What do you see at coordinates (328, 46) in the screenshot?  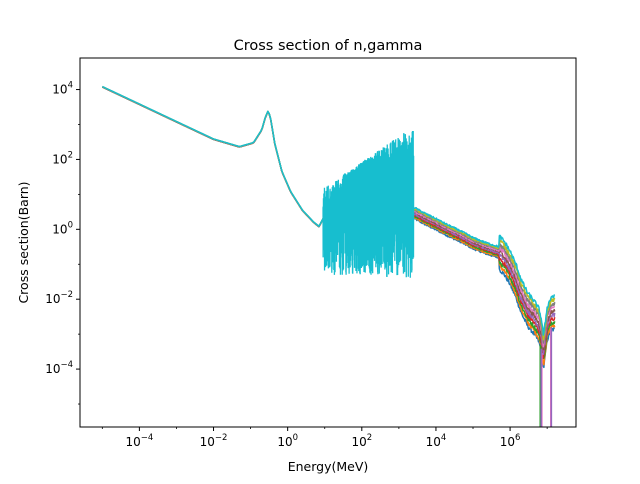 I see `chart-title: Cross section of n,gamma` at bounding box center [328, 46].